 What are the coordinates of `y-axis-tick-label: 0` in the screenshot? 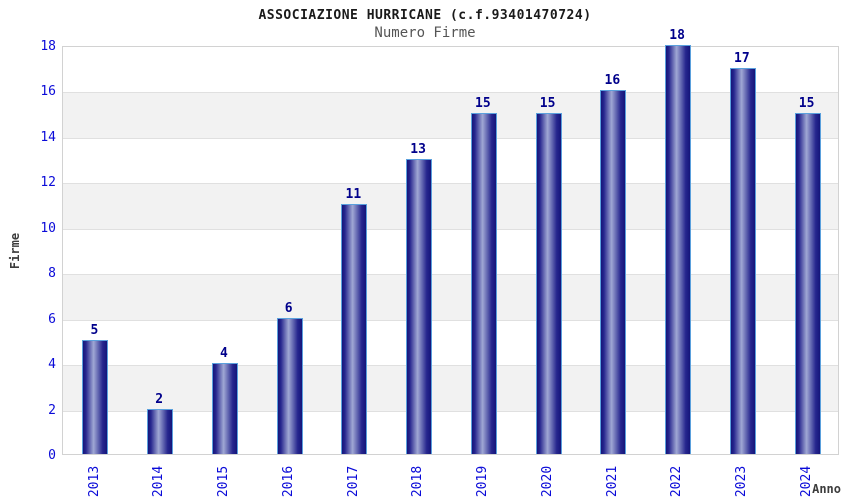 It's located at (52, 455).